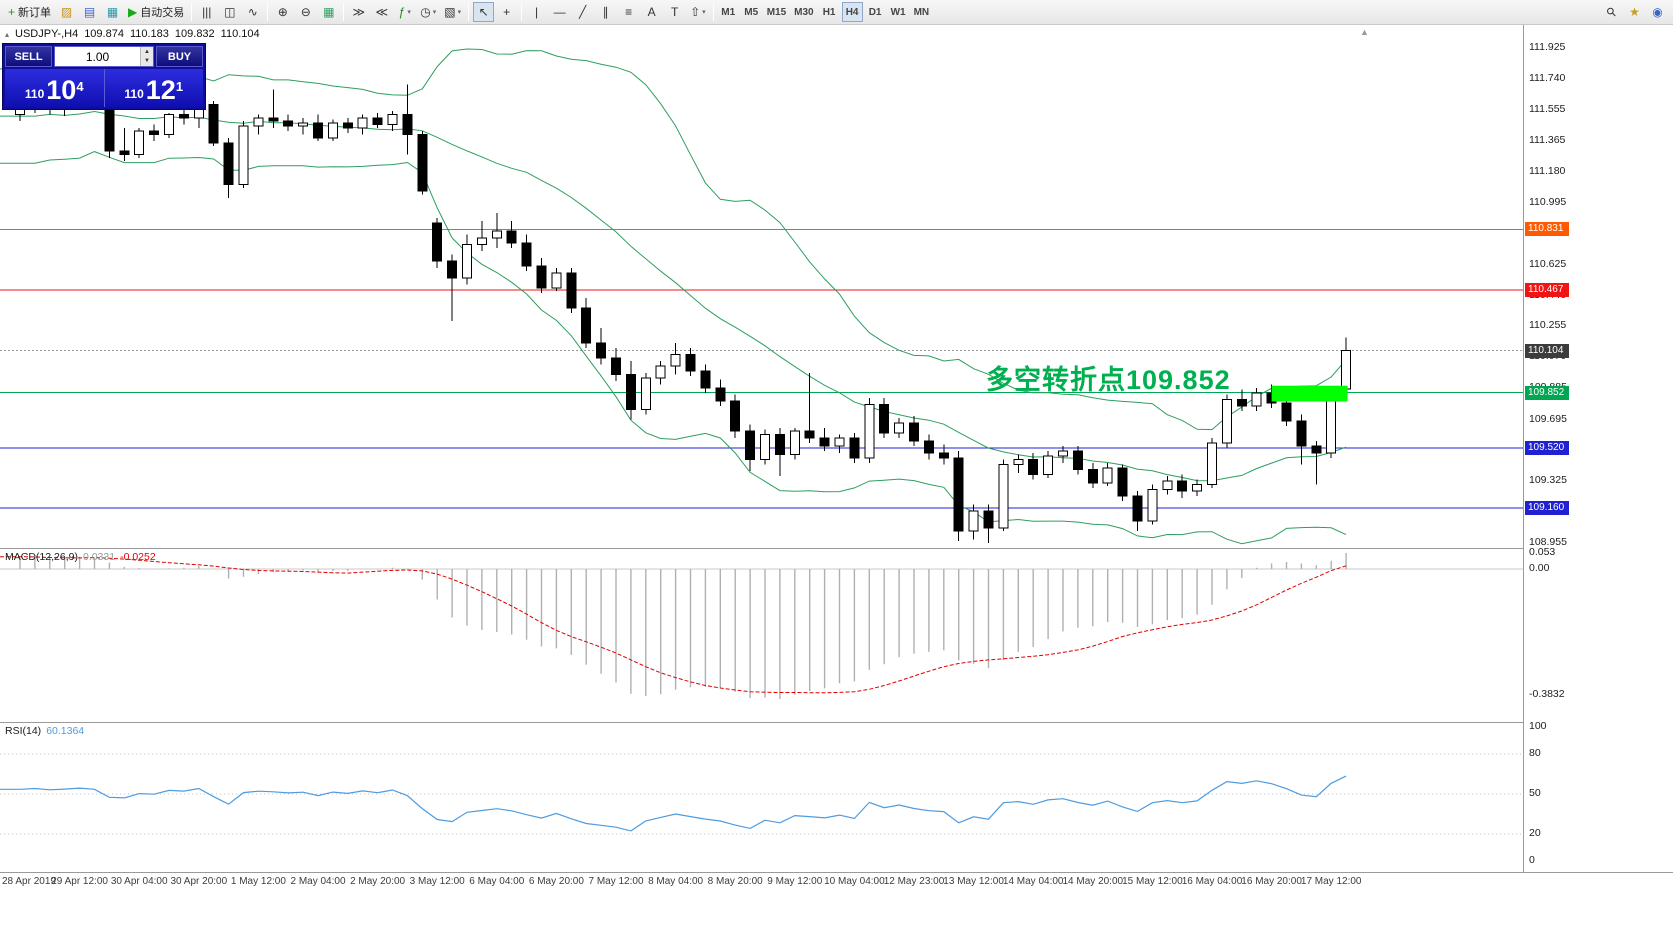  Describe the element at coordinates (628, 12) in the screenshot. I see `fibonacci-button: ≡` at that location.